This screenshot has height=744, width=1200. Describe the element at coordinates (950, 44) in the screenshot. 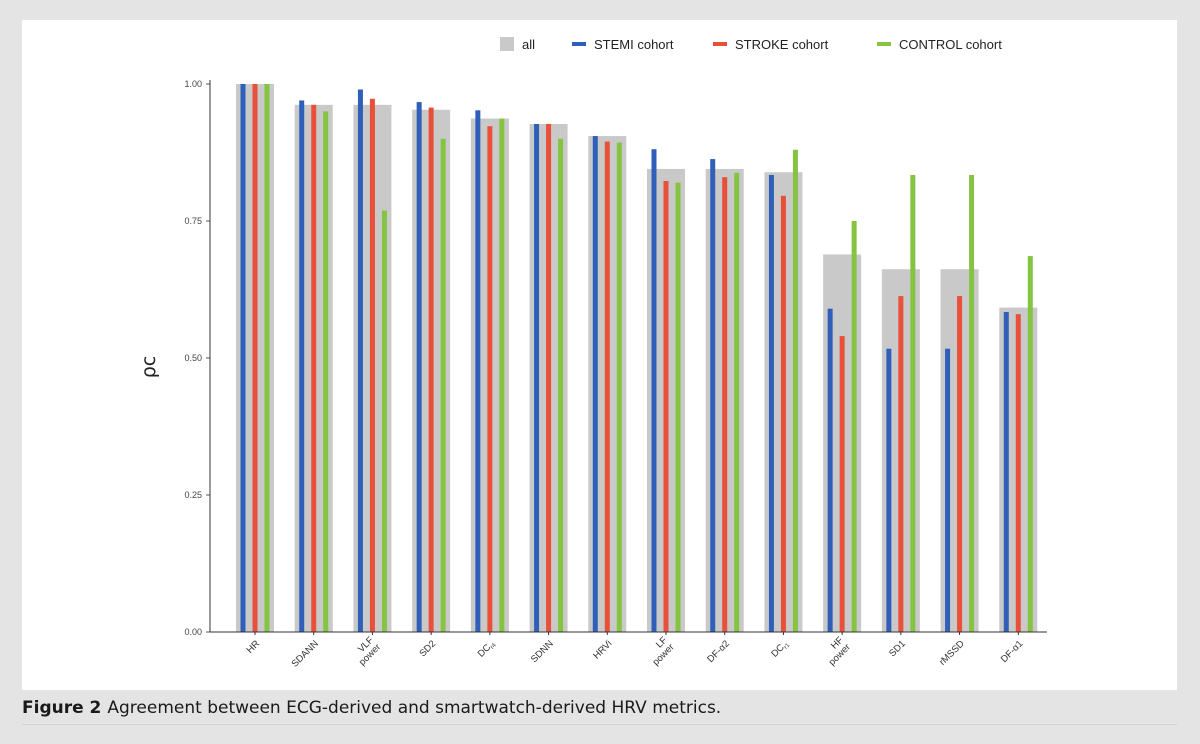

I see `legend-label: CONTROL cohort` at that location.